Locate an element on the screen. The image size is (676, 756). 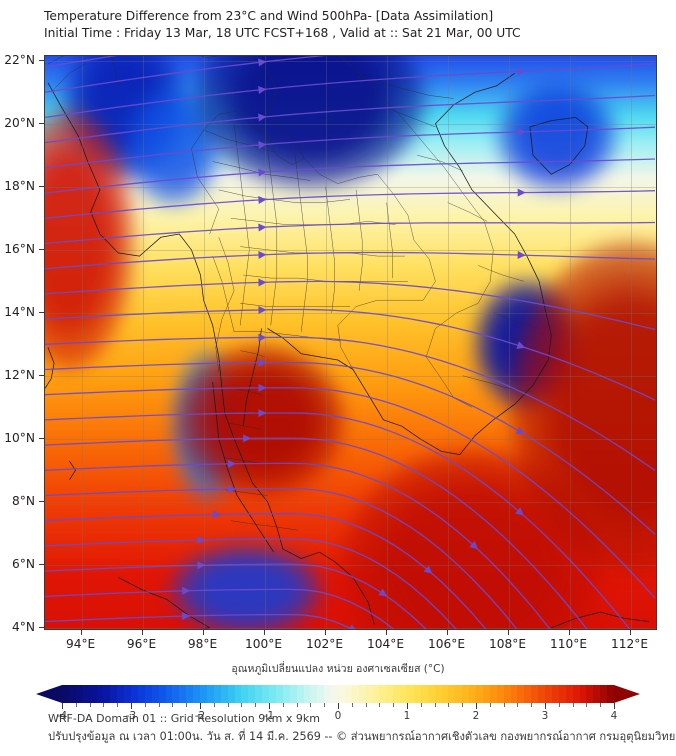
y-axis-label: 18°N is located at coordinates (19, 185).